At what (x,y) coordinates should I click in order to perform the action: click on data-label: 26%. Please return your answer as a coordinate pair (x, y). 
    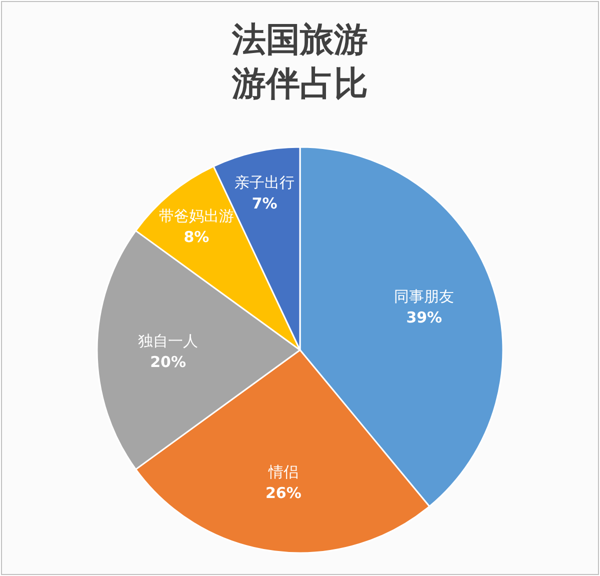
    Looking at the image, I should click on (284, 493).